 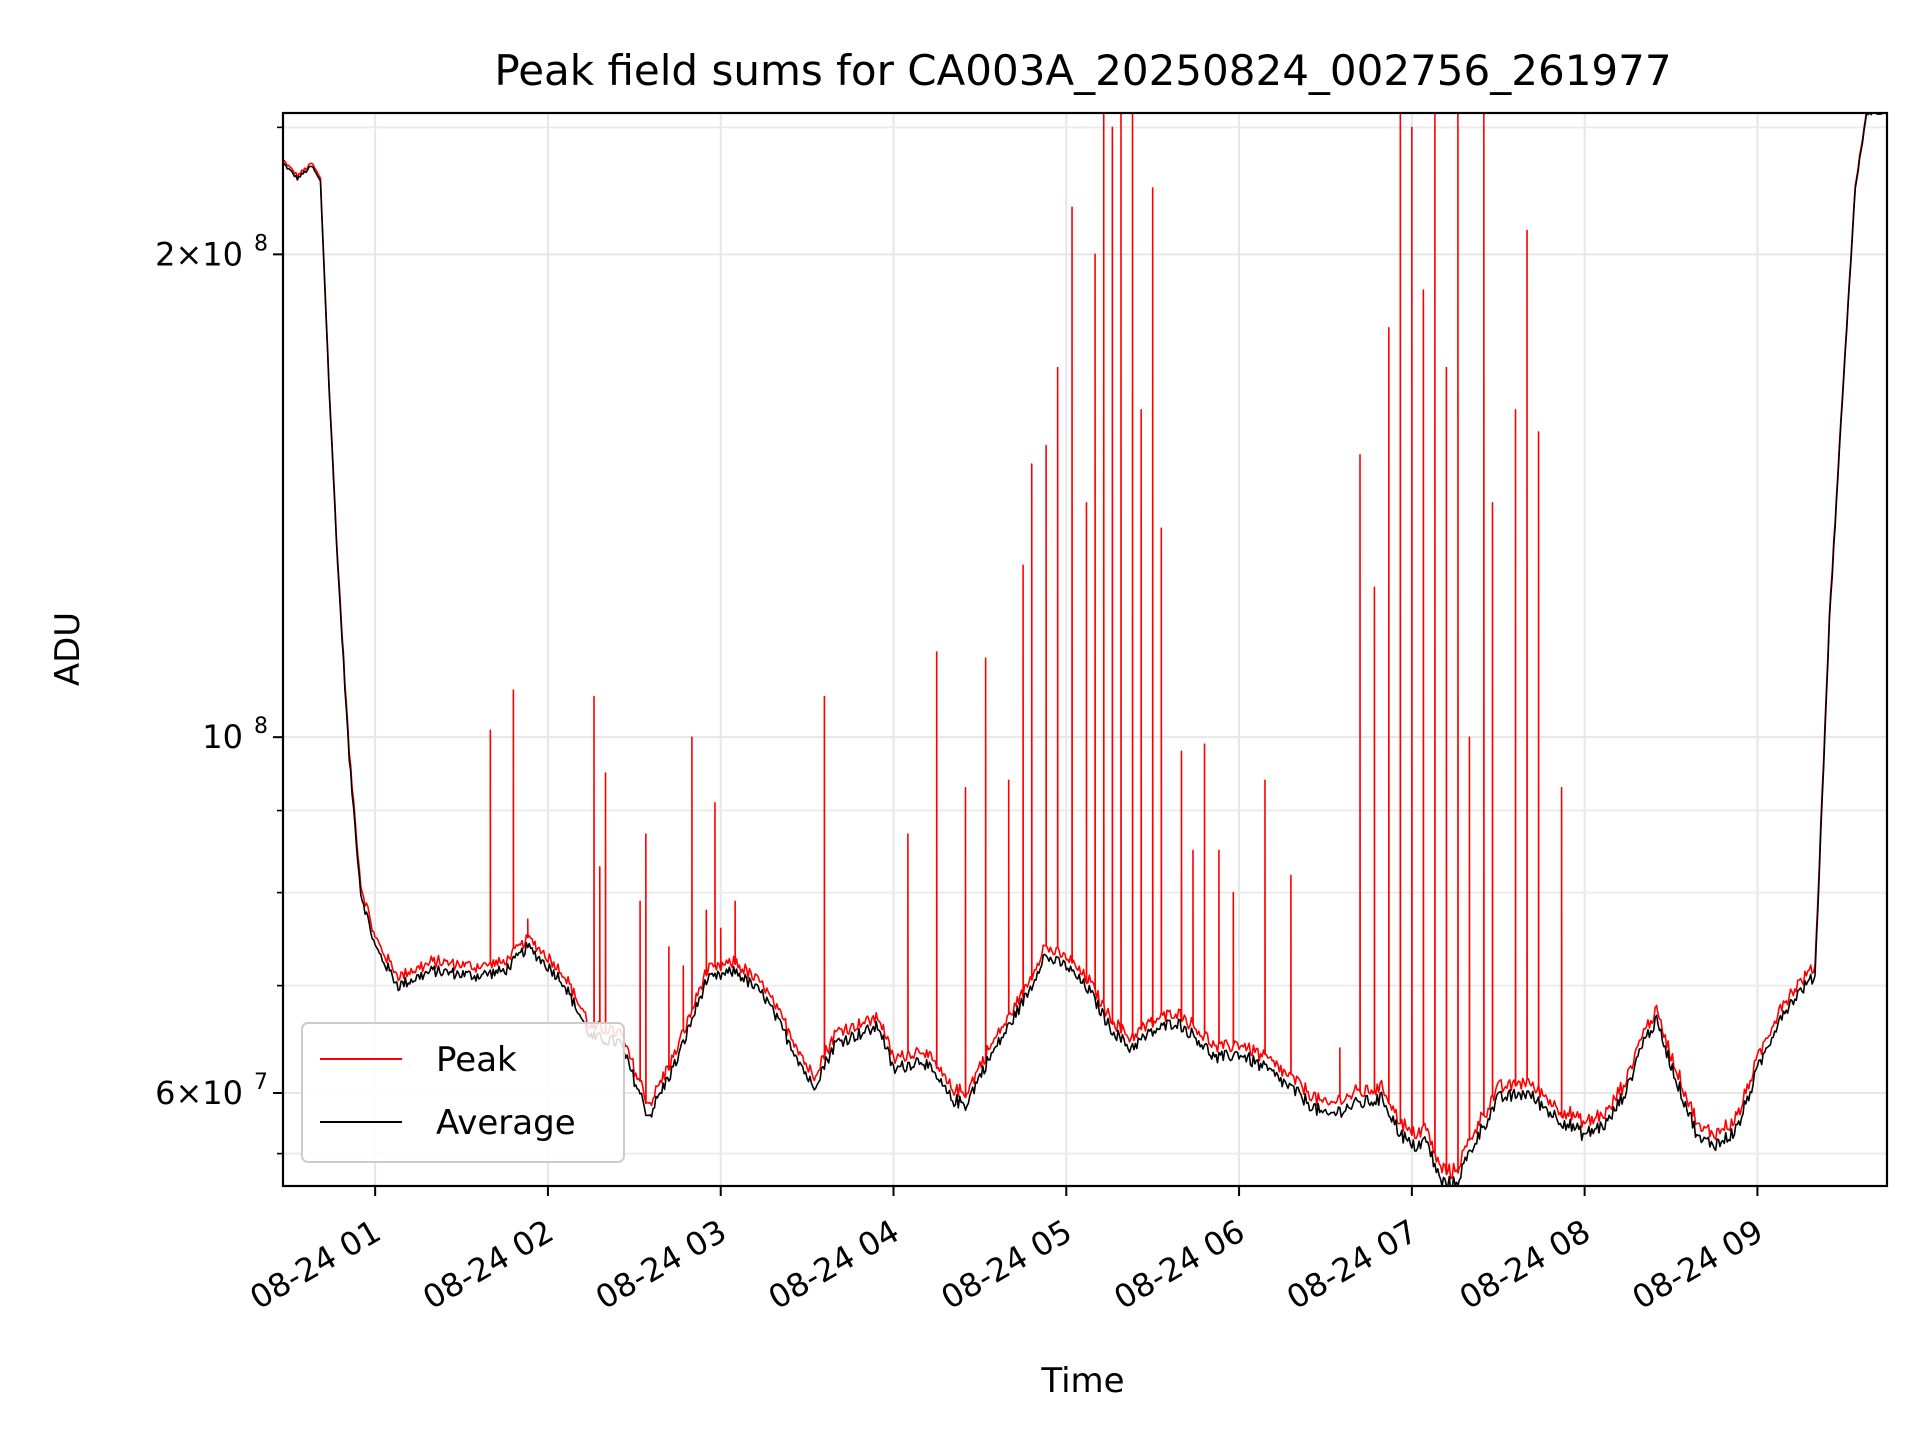 I want to click on y-axis-label: ADU, so click(x=68, y=649).